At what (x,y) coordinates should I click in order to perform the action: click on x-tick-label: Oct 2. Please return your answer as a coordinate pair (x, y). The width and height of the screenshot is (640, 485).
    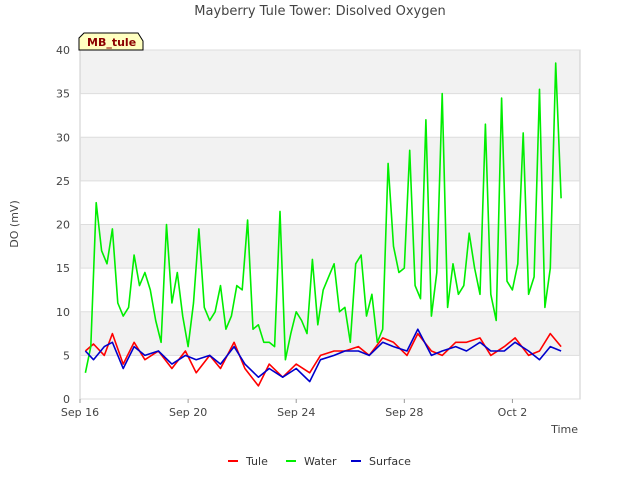
    Looking at the image, I should click on (513, 412).